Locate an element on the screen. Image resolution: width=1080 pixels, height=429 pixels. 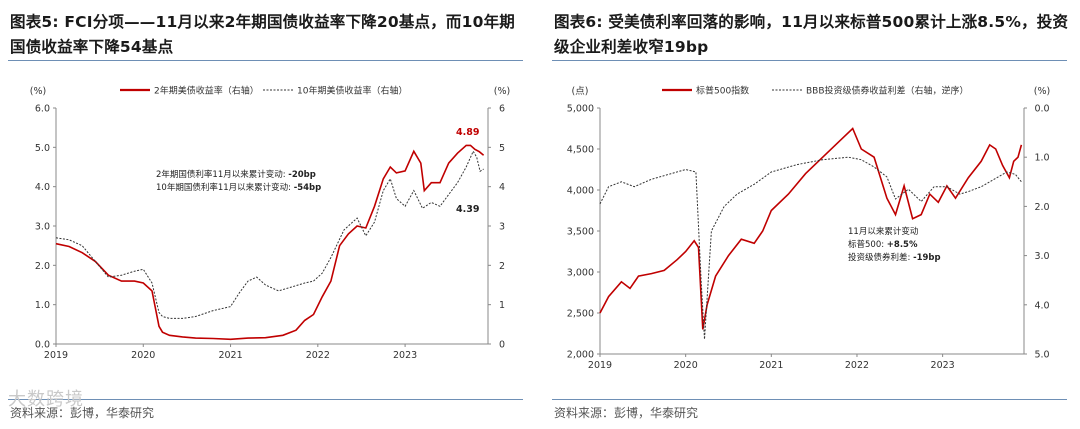
y-tick-label-left: 3,500 is located at coordinates (580, 232).